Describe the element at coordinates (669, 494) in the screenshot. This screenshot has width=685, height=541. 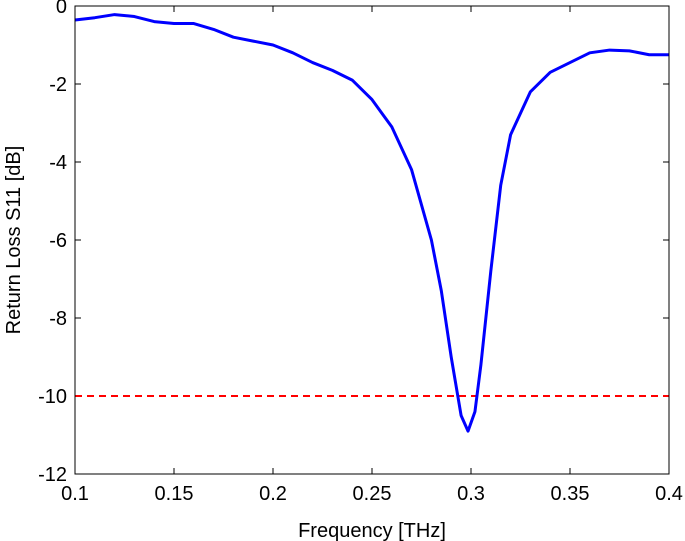
I see `x-tick-label: 0.4` at that location.